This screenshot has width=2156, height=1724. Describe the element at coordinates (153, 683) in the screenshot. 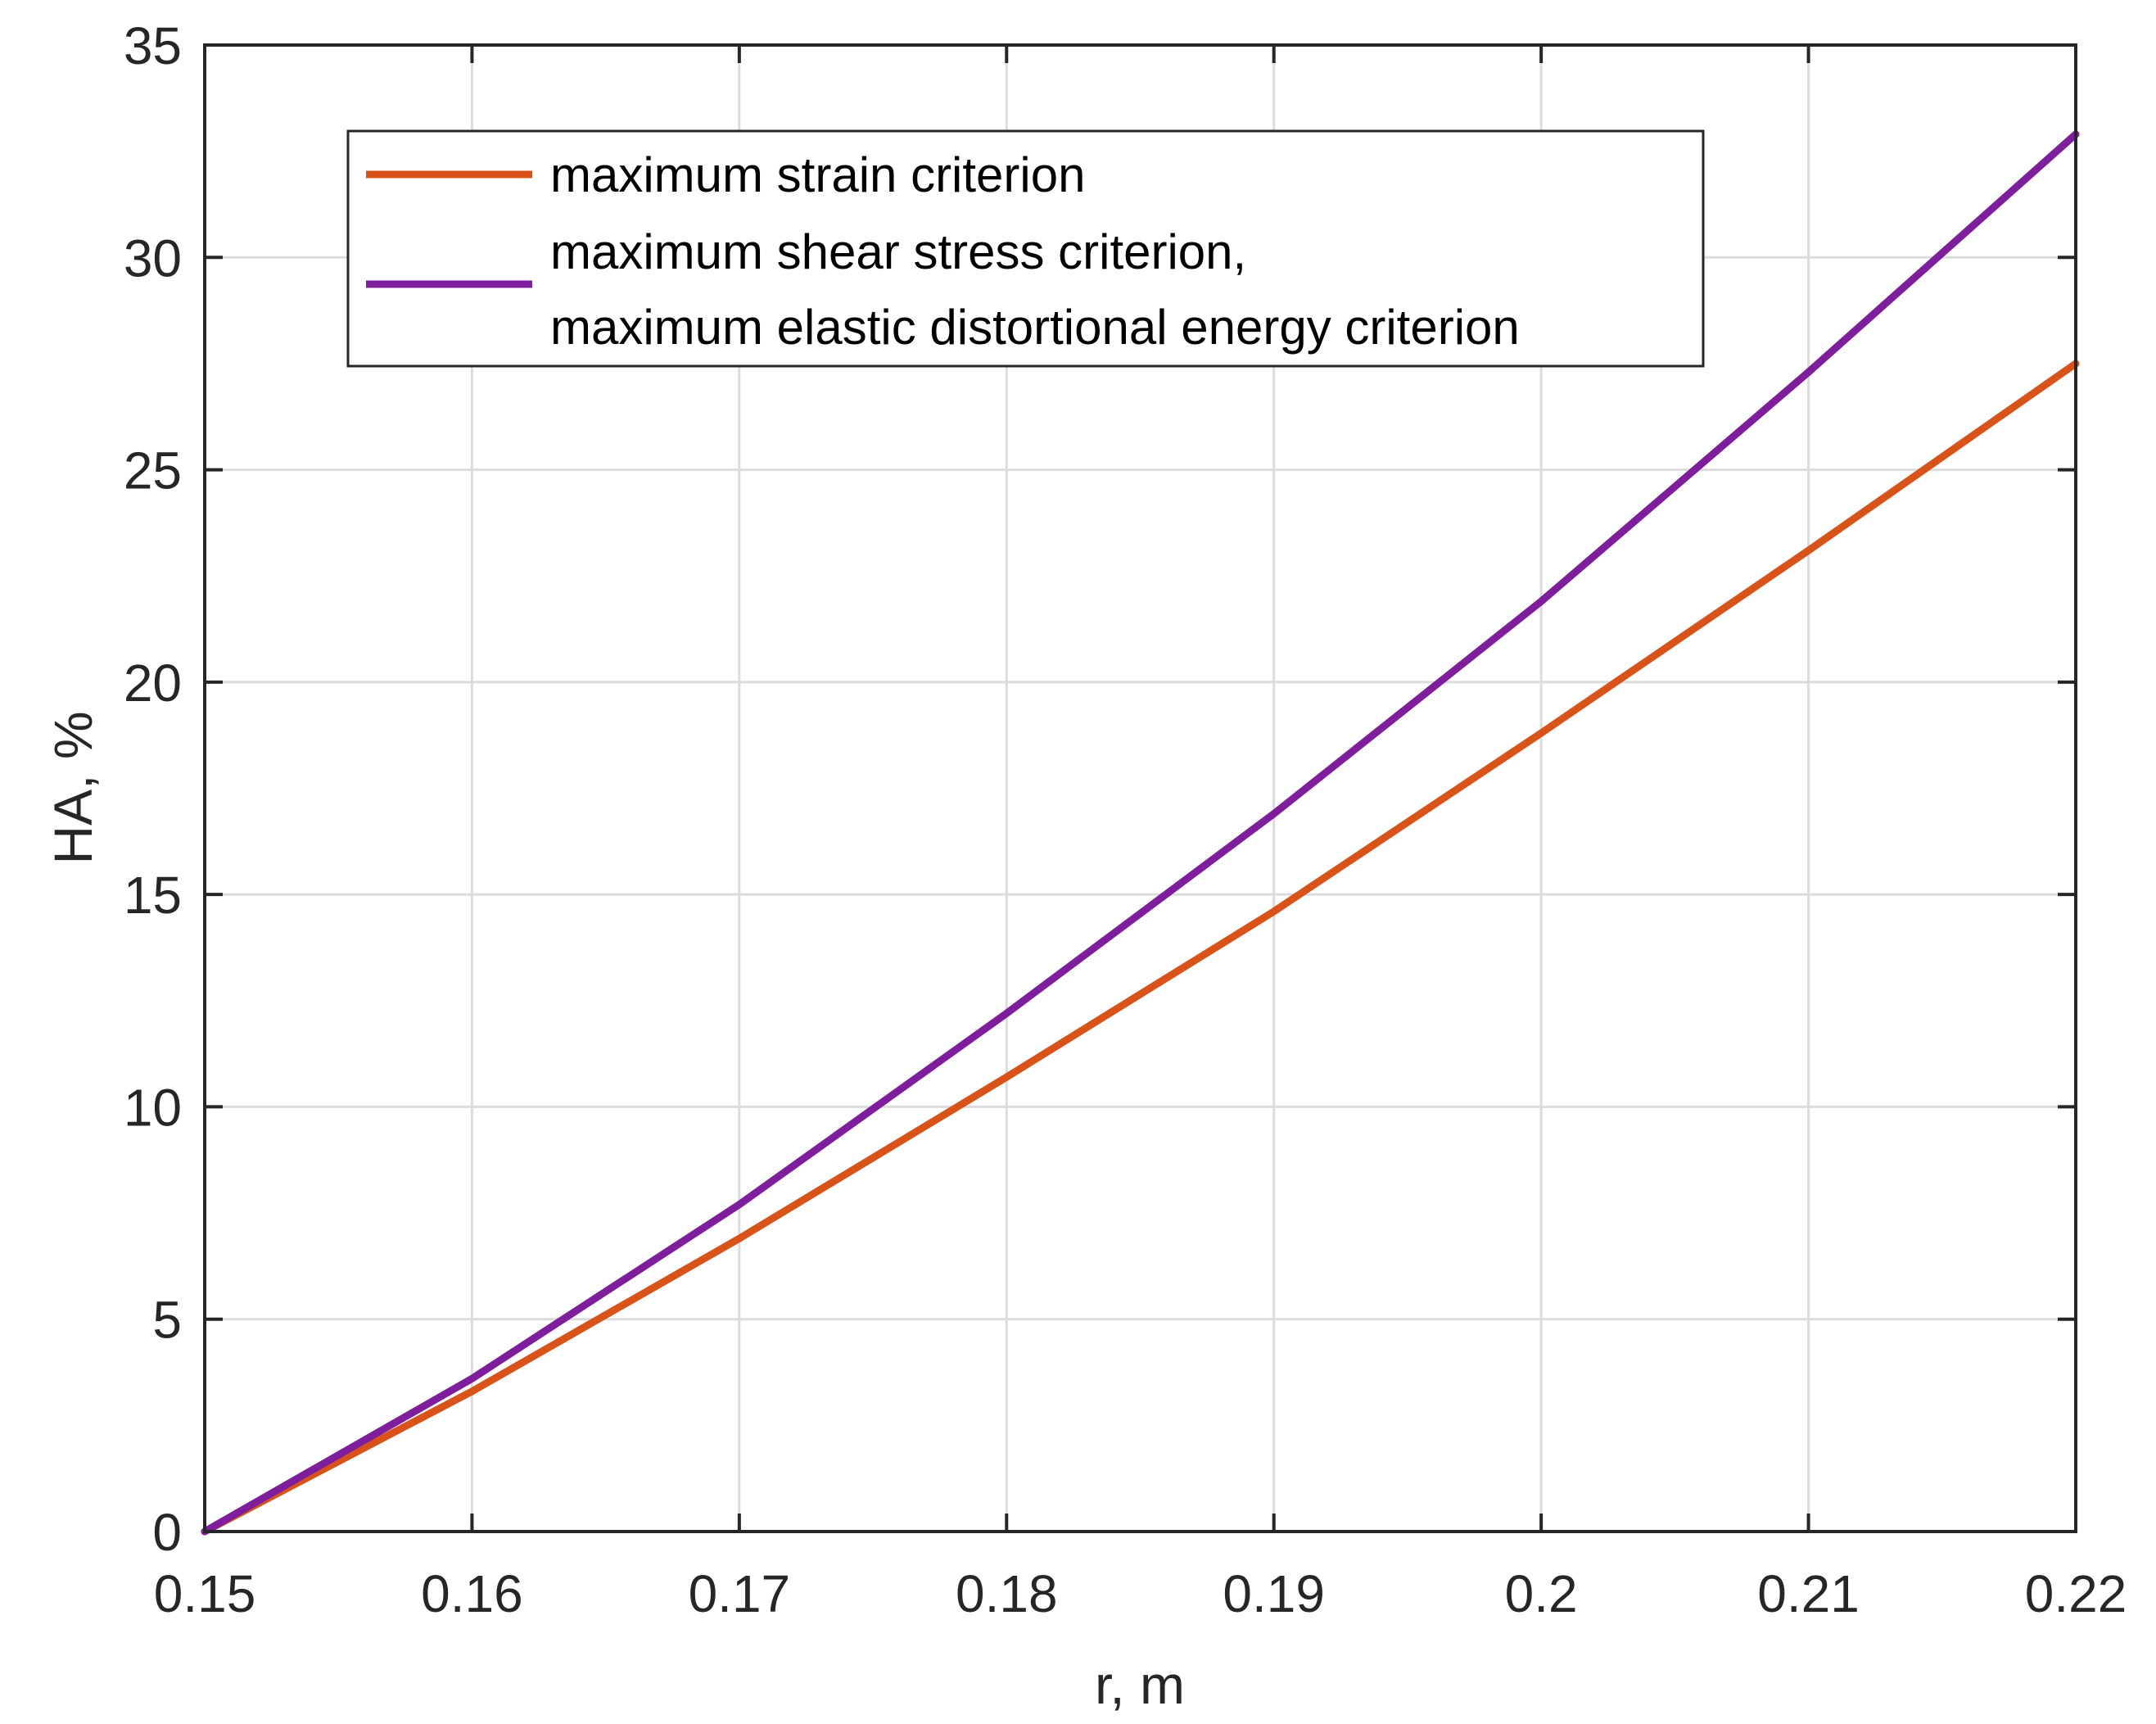

I see `y-tick-label: 20` at that location.